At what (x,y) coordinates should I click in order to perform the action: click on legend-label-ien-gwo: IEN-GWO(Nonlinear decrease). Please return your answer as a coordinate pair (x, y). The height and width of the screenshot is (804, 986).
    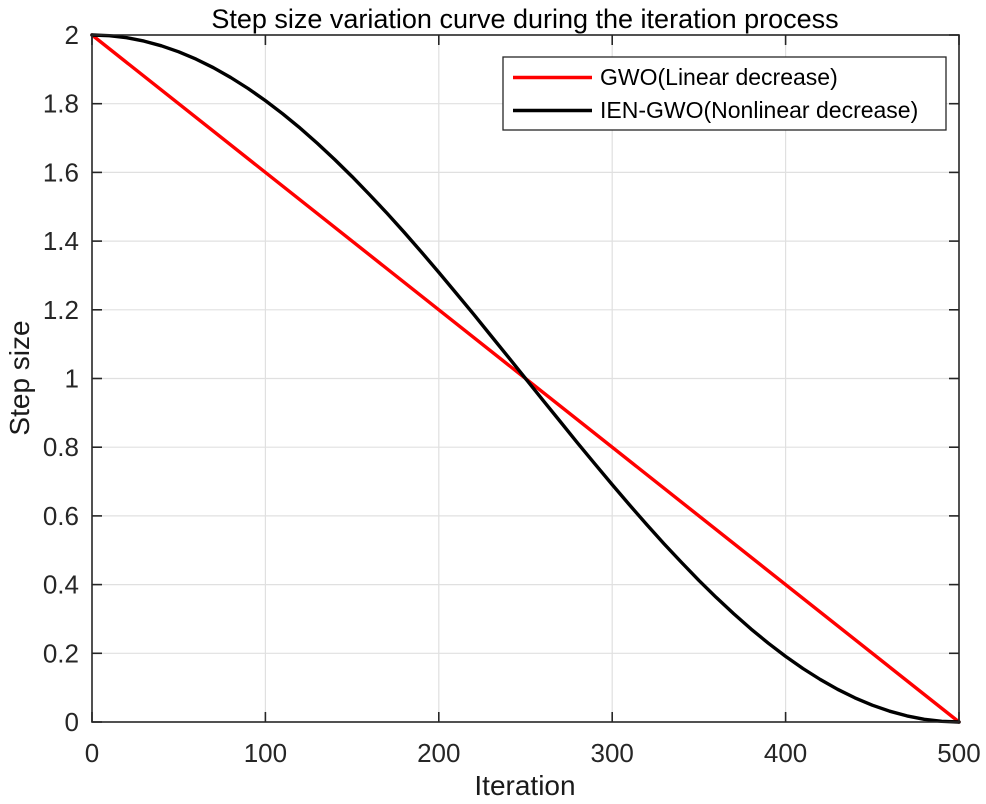
    Looking at the image, I should click on (759, 110).